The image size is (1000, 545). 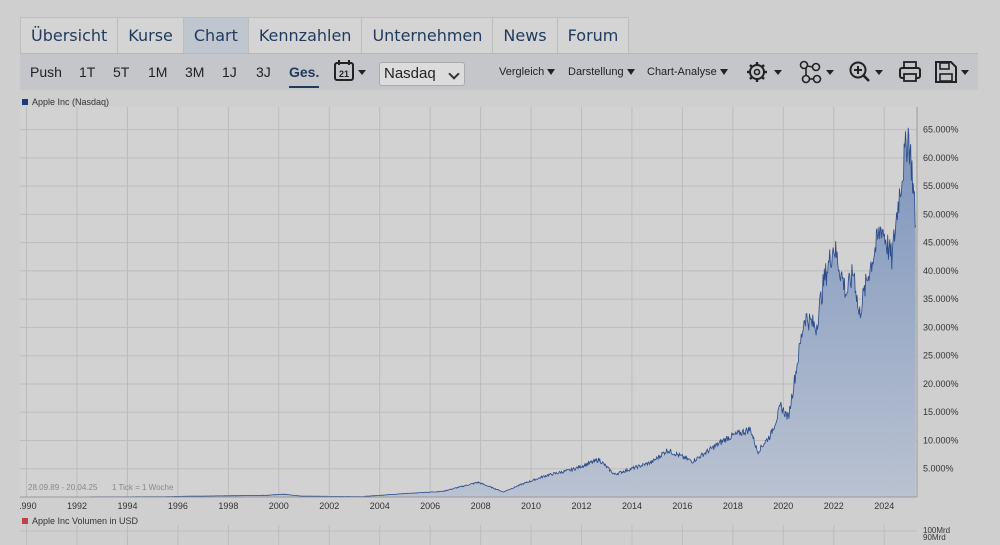 I want to click on save-icon, so click(x=952, y=72).